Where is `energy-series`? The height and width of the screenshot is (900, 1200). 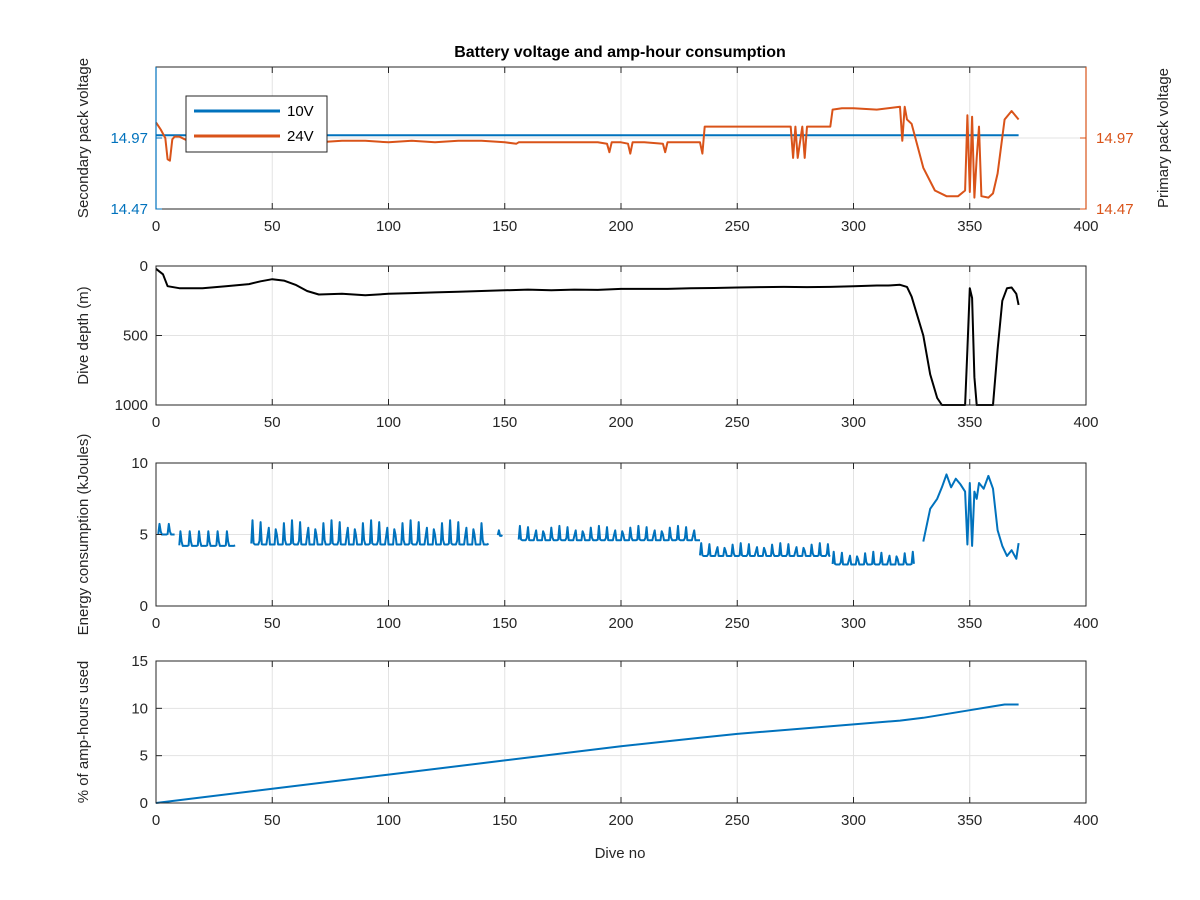
energy-series is located at coordinates (588, 519).